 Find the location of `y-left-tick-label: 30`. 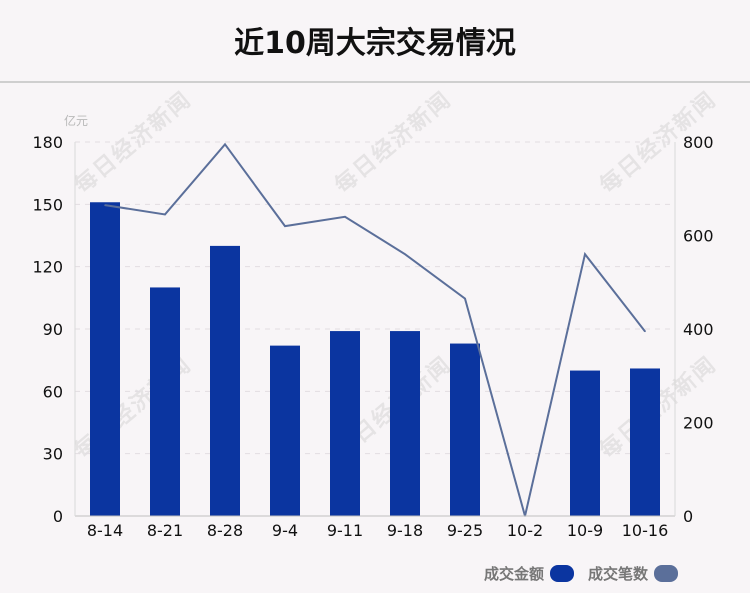

y-left-tick-label: 30 is located at coordinates (53, 454).